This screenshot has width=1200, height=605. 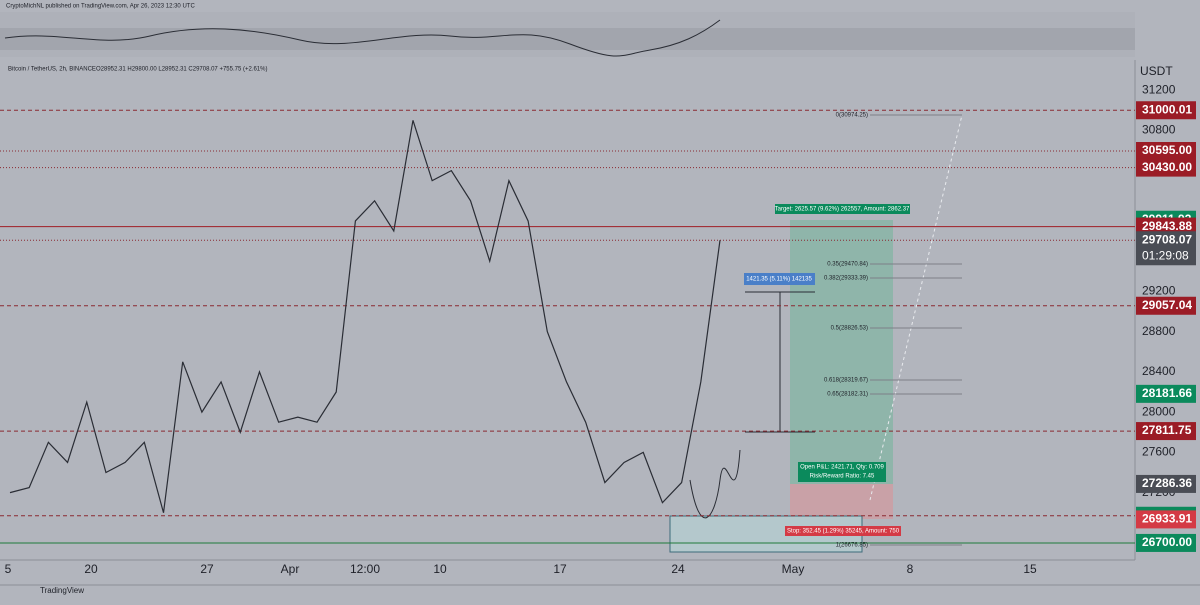 I want to click on brand: TradingView, so click(x=62, y=590).